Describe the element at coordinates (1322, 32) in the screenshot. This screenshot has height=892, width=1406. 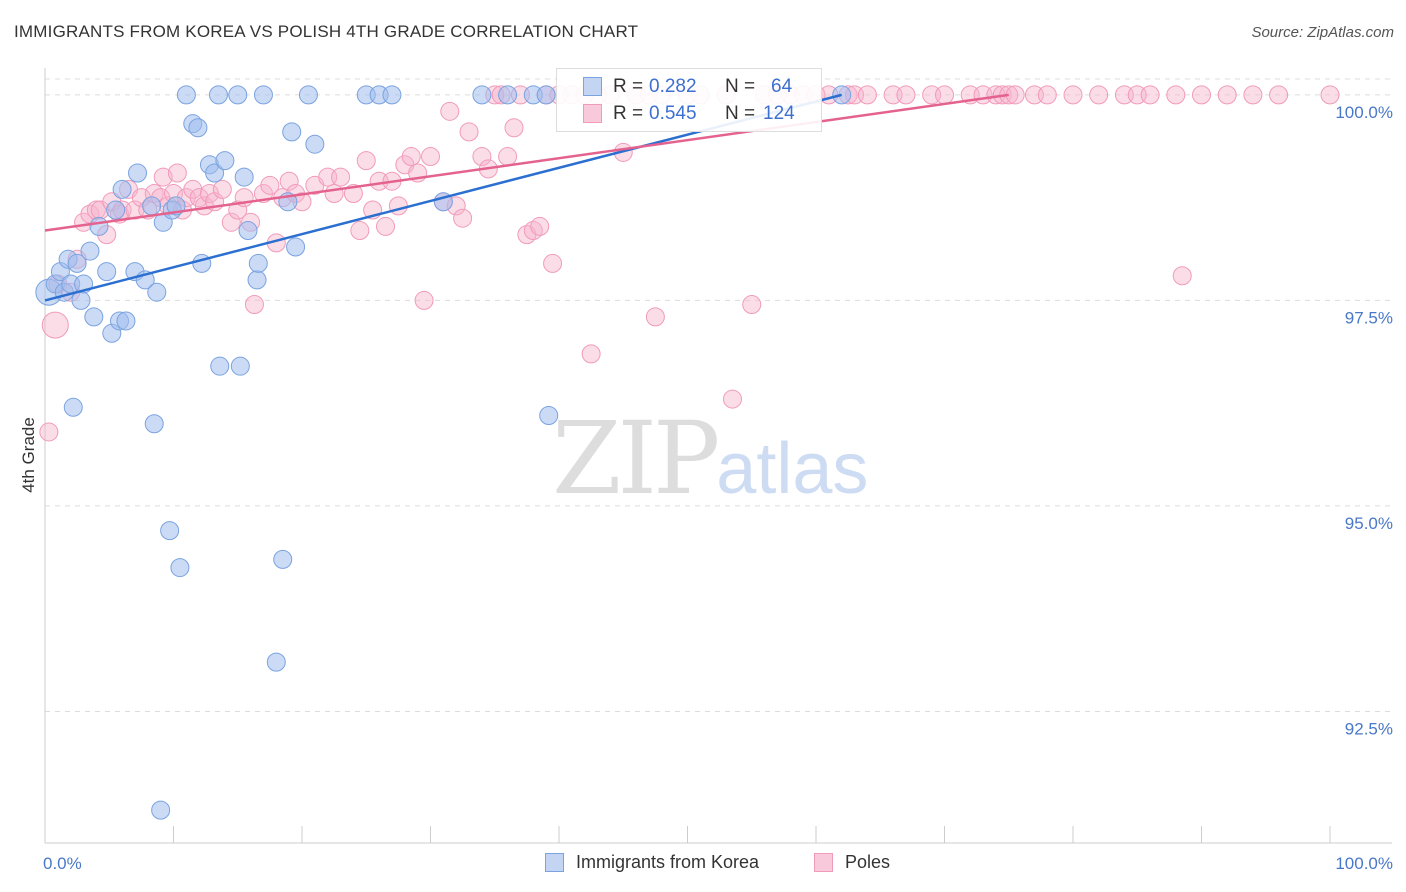
I see `source-label: Source: ZipAtlas.com` at that location.